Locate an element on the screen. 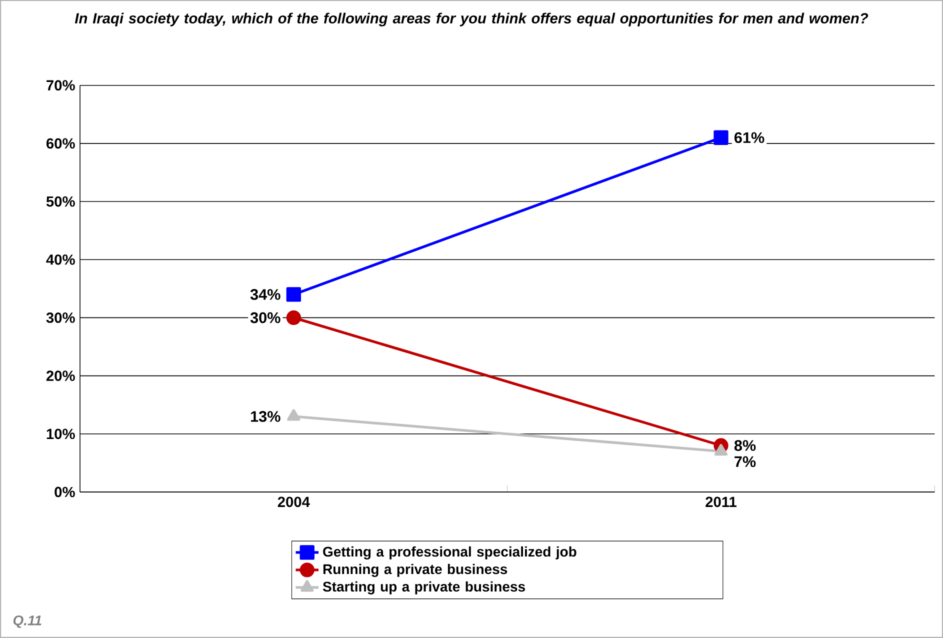 The width and height of the screenshot is (943, 638). data-label: 61% is located at coordinates (749, 138).